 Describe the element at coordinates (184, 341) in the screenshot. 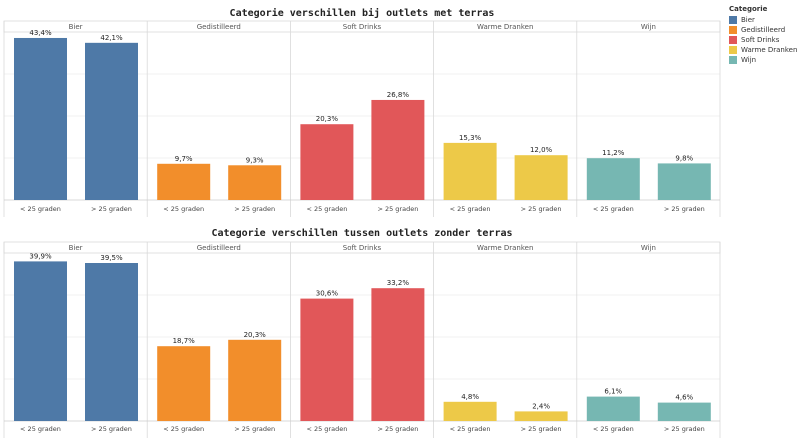

I see `data-label: 18,7%` at that location.